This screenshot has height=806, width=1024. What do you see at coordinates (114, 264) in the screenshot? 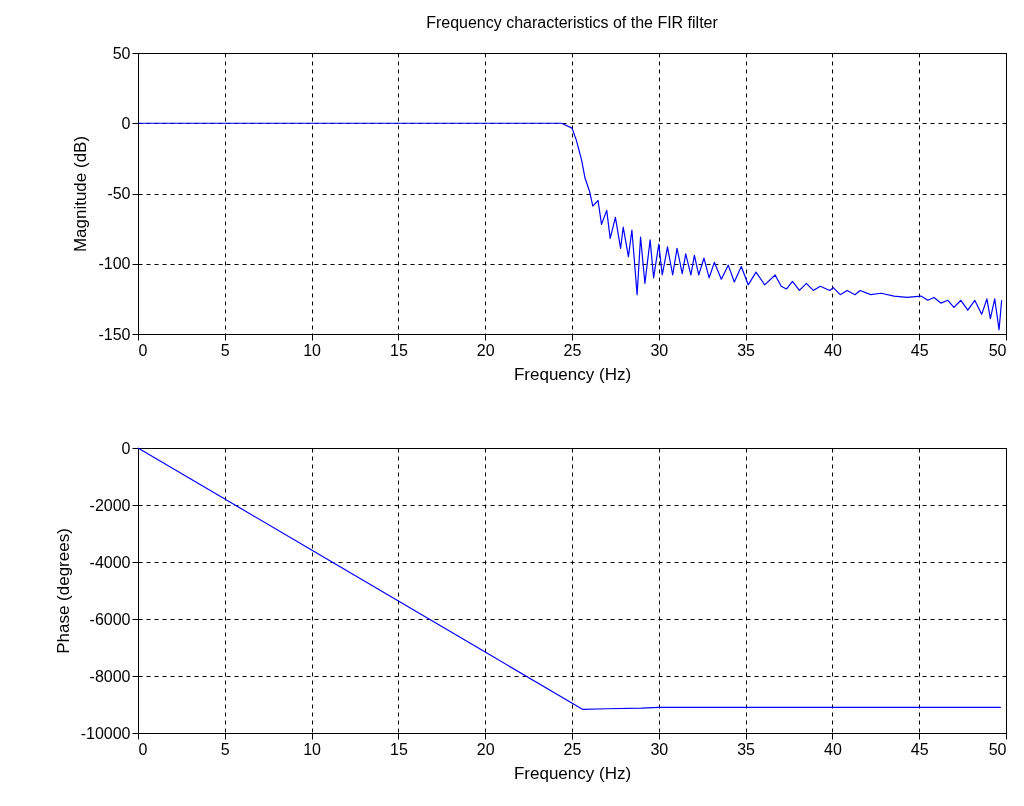
I see `y-tick-label: -100` at bounding box center [114, 264].